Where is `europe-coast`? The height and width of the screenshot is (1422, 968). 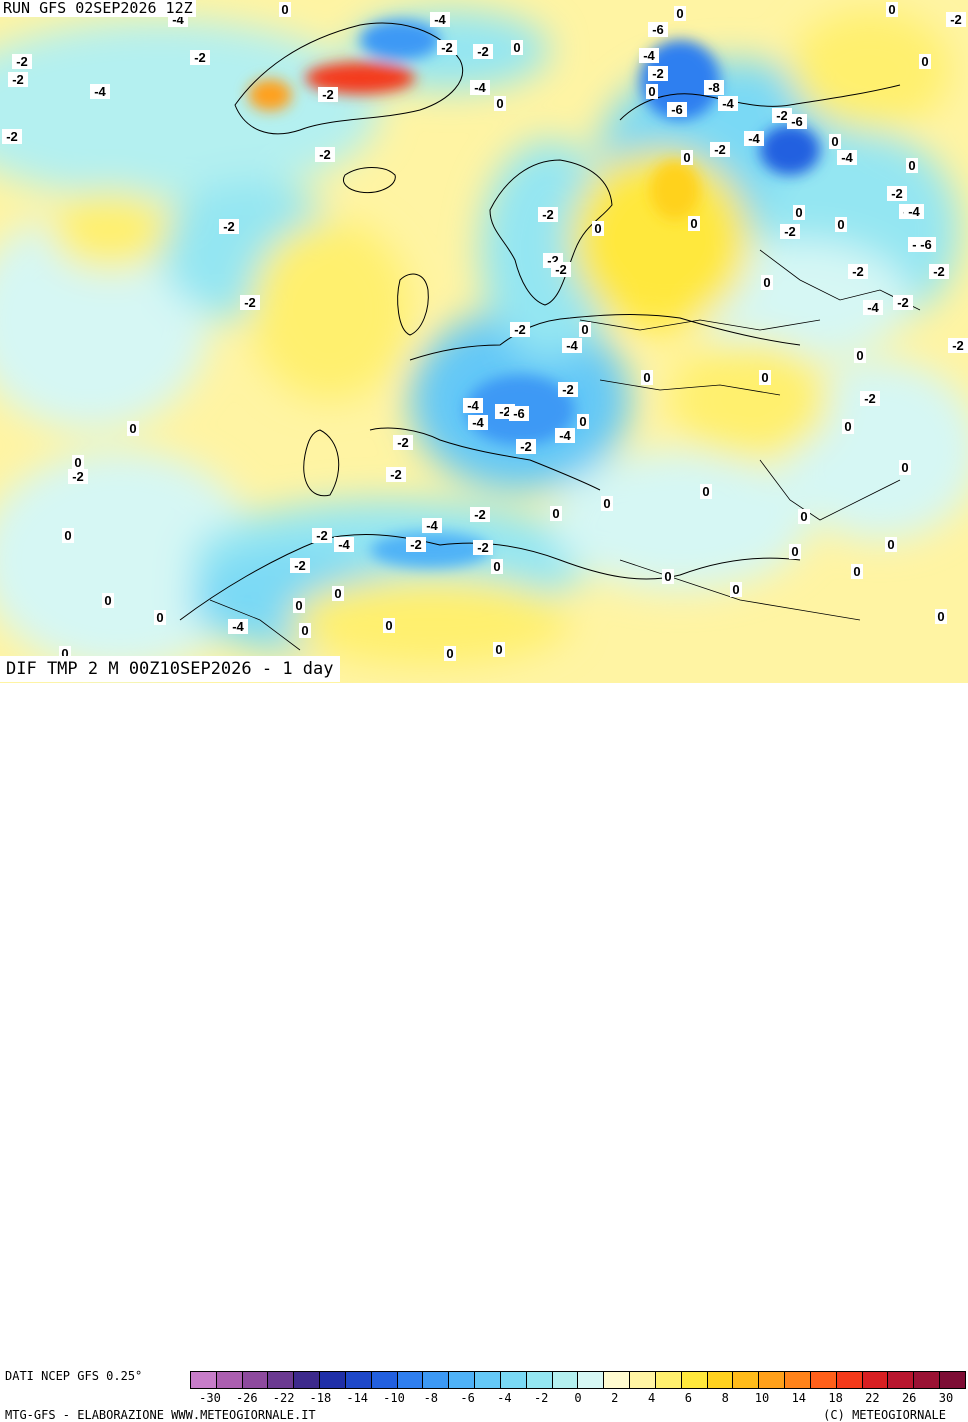
europe-coast is located at coordinates (552, 405).